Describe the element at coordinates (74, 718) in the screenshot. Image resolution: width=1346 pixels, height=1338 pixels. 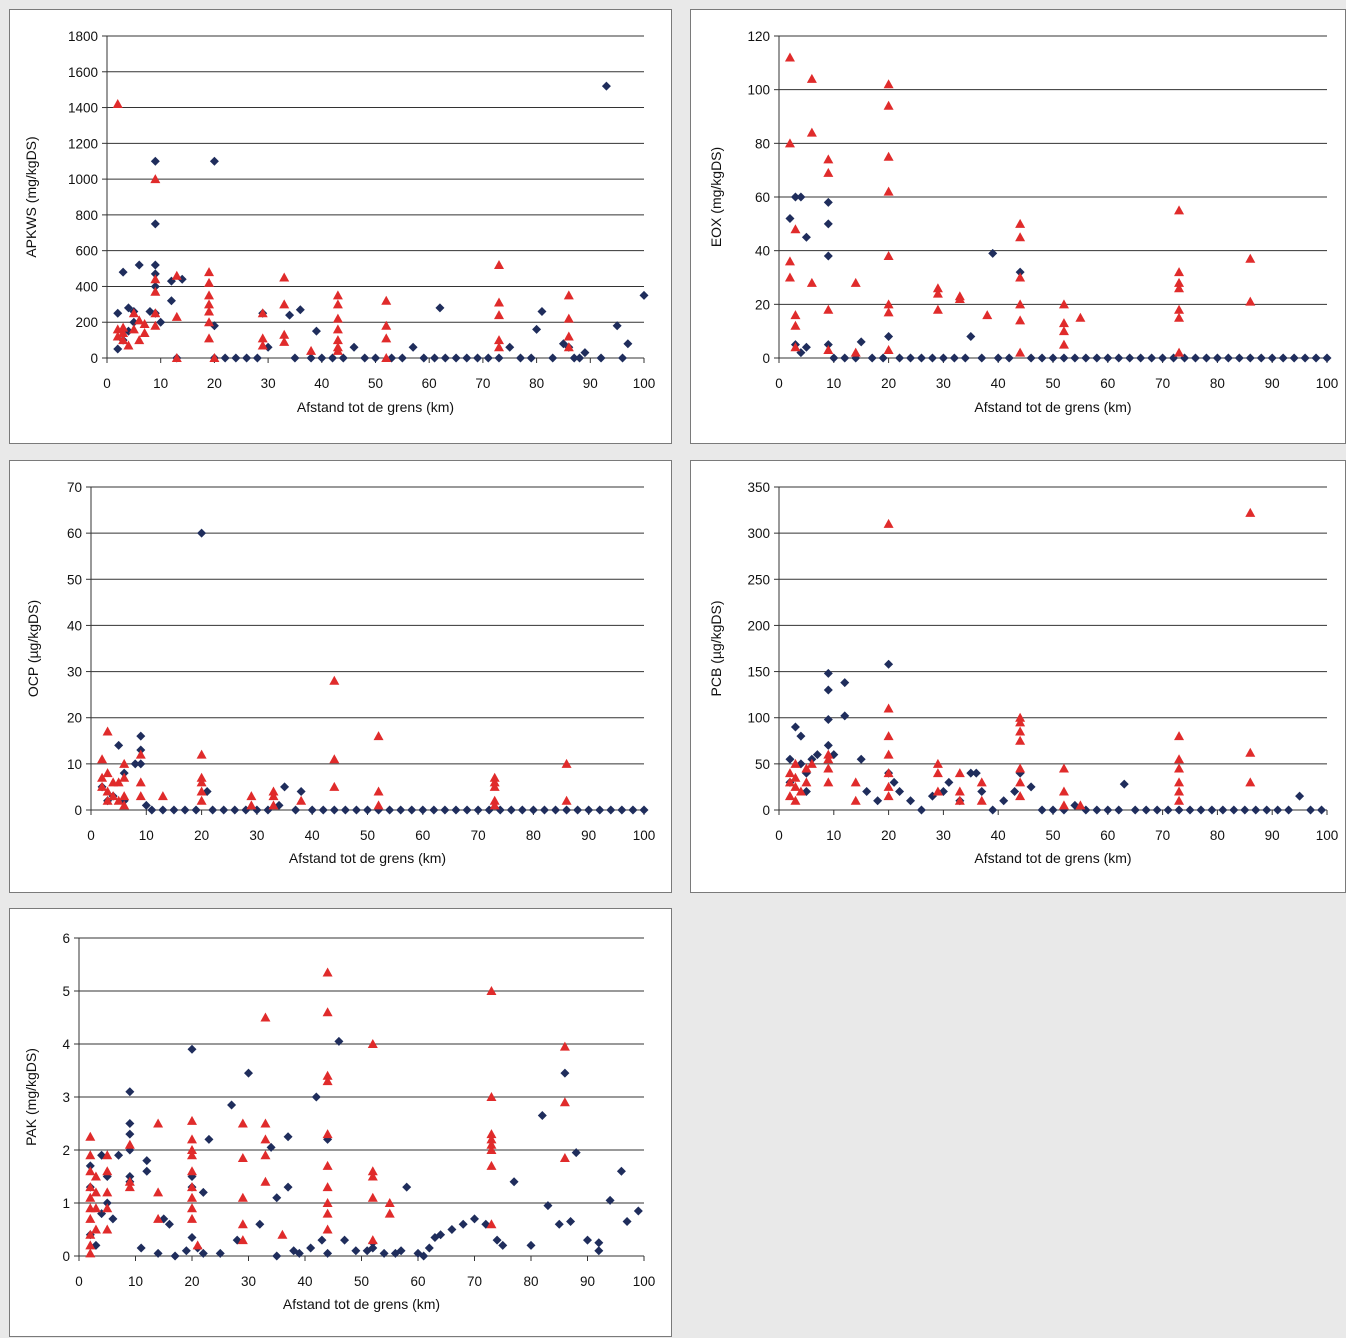
I see `y-tick-label: 20` at that location.